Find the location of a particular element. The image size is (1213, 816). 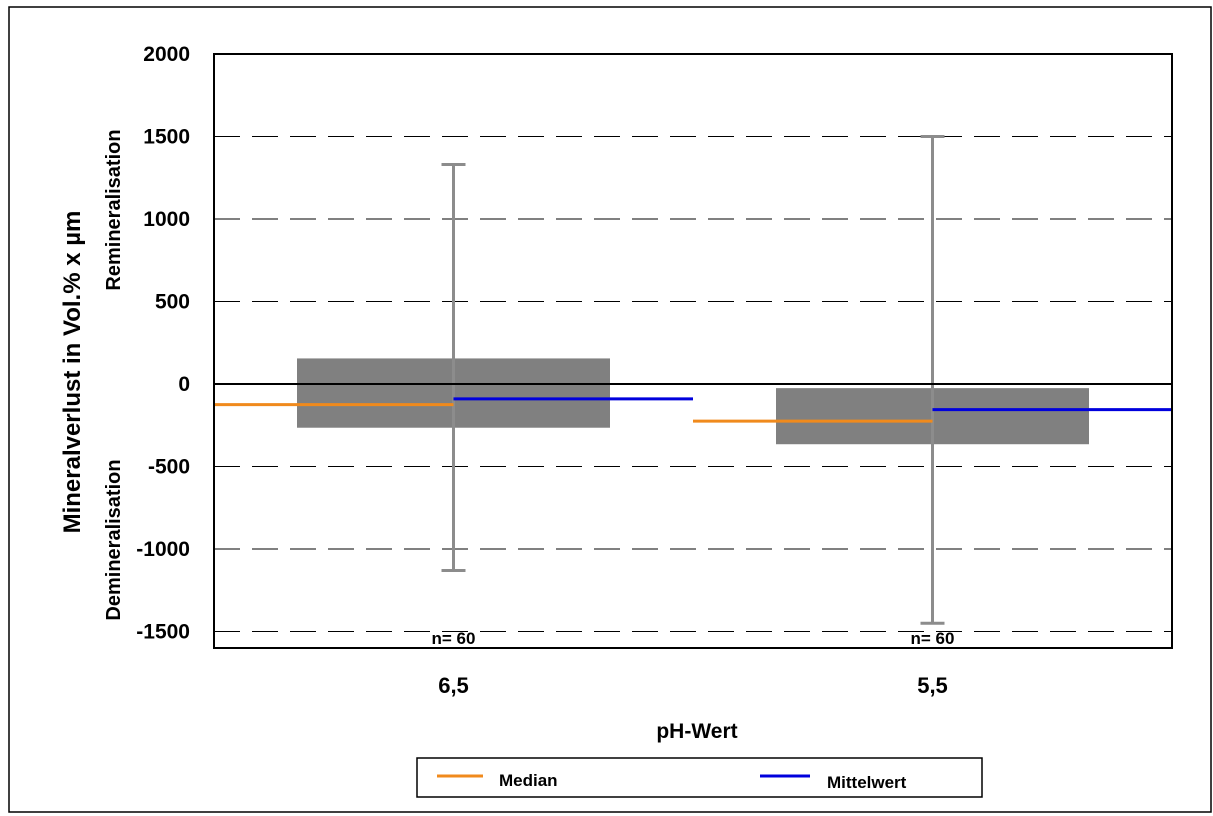

y-tick-label: 500 is located at coordinates (172, 302).